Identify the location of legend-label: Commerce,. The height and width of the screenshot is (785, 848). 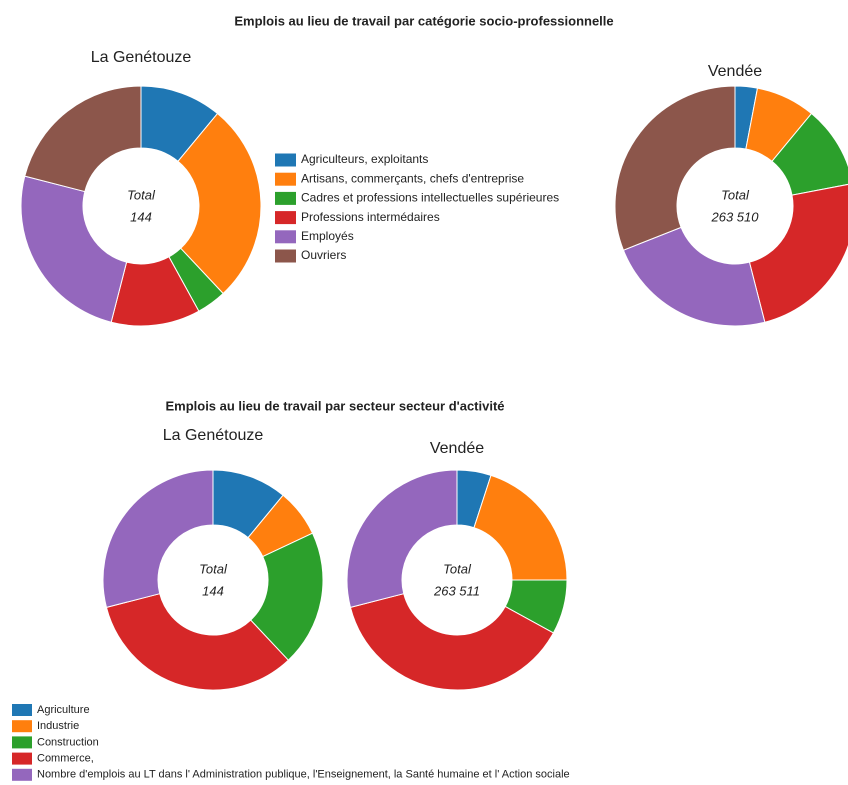
(65, 759).